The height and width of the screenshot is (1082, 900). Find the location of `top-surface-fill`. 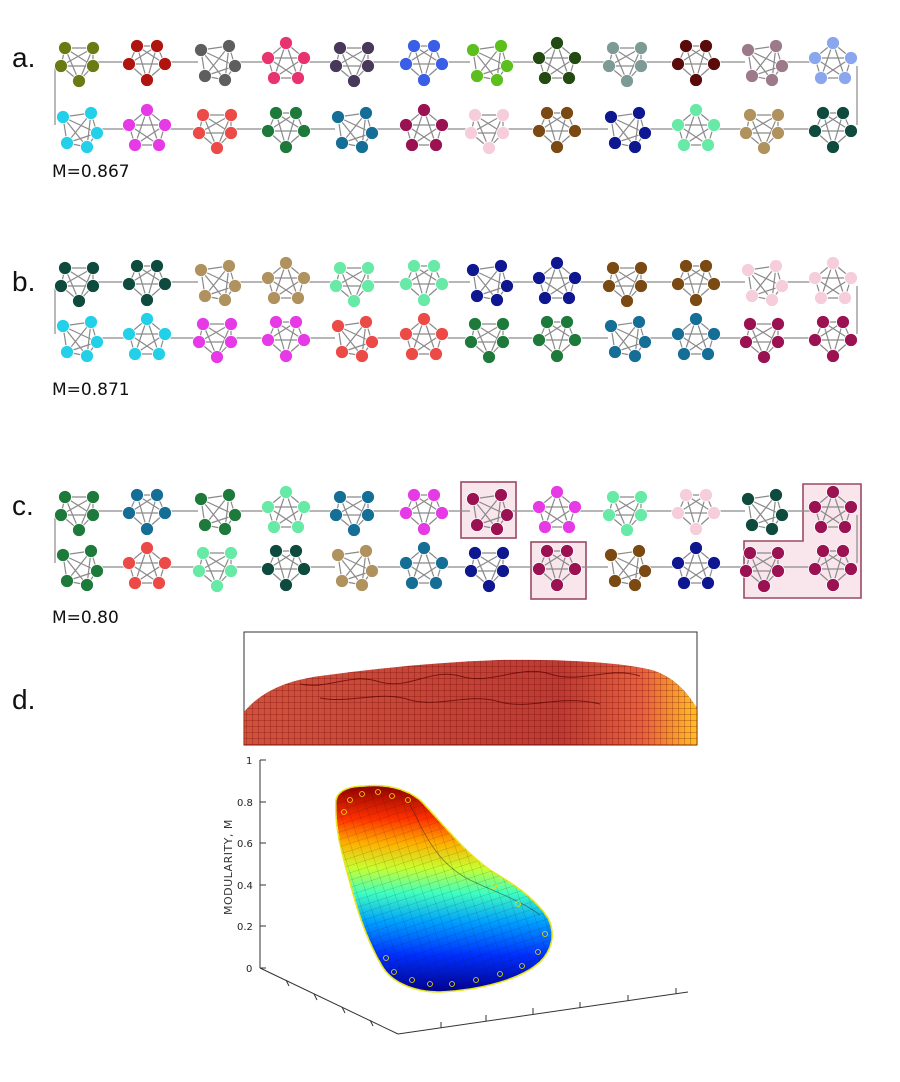

top-surface-fill is located at coordinates (470, 702).